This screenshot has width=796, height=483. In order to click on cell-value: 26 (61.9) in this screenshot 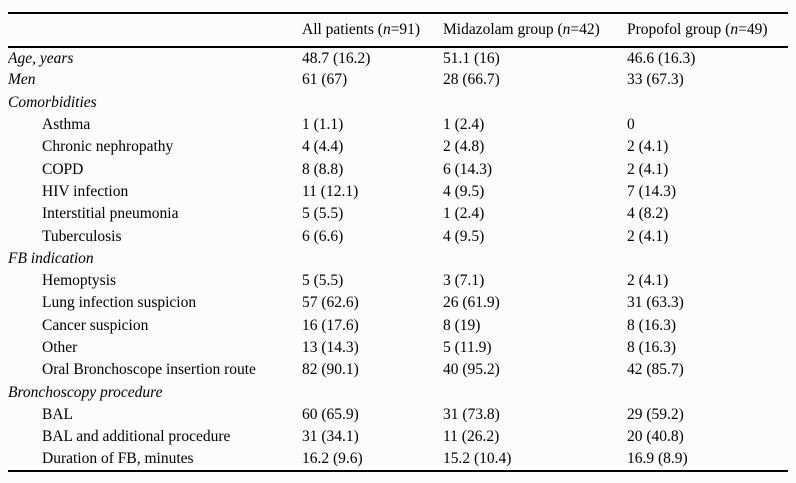, I will do `click(471, 303)`.